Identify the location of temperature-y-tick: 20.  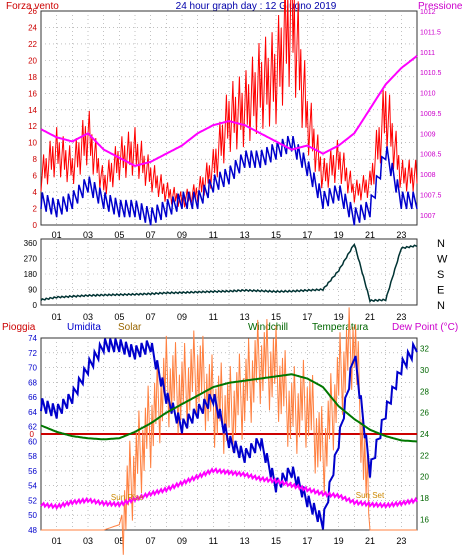
(424, 477).